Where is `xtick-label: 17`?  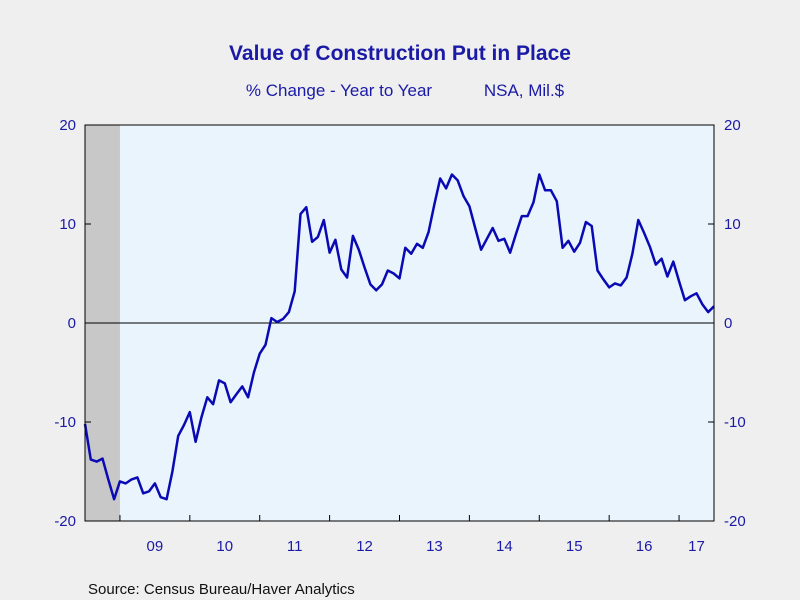
xtick-label: 17 is located at coordinates (696, 546).